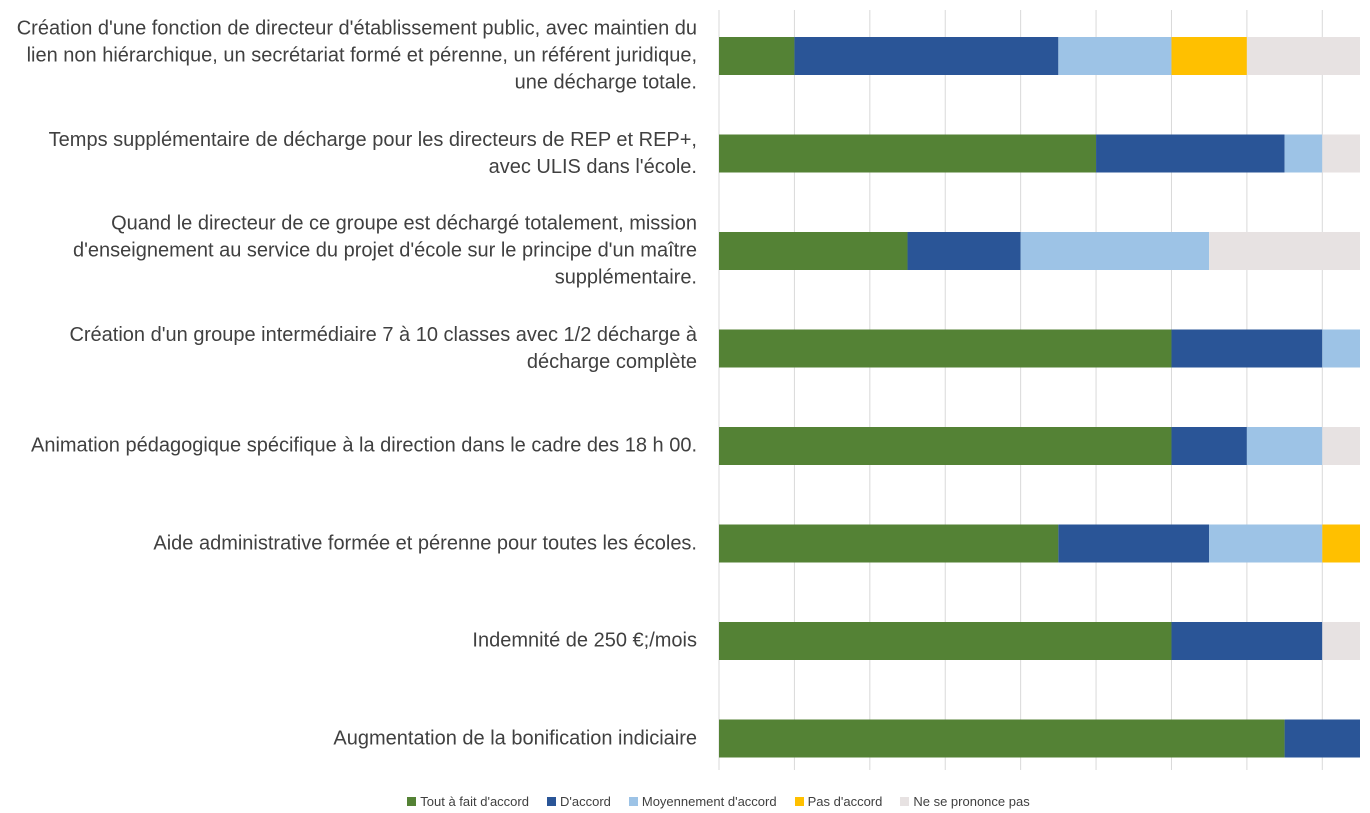 The image size is (1370, 813). What do you see at coordinates (971, 801) in the screenshot?
I see `legend-label: Ne se prononce pas` at bounding box center [971, 801].